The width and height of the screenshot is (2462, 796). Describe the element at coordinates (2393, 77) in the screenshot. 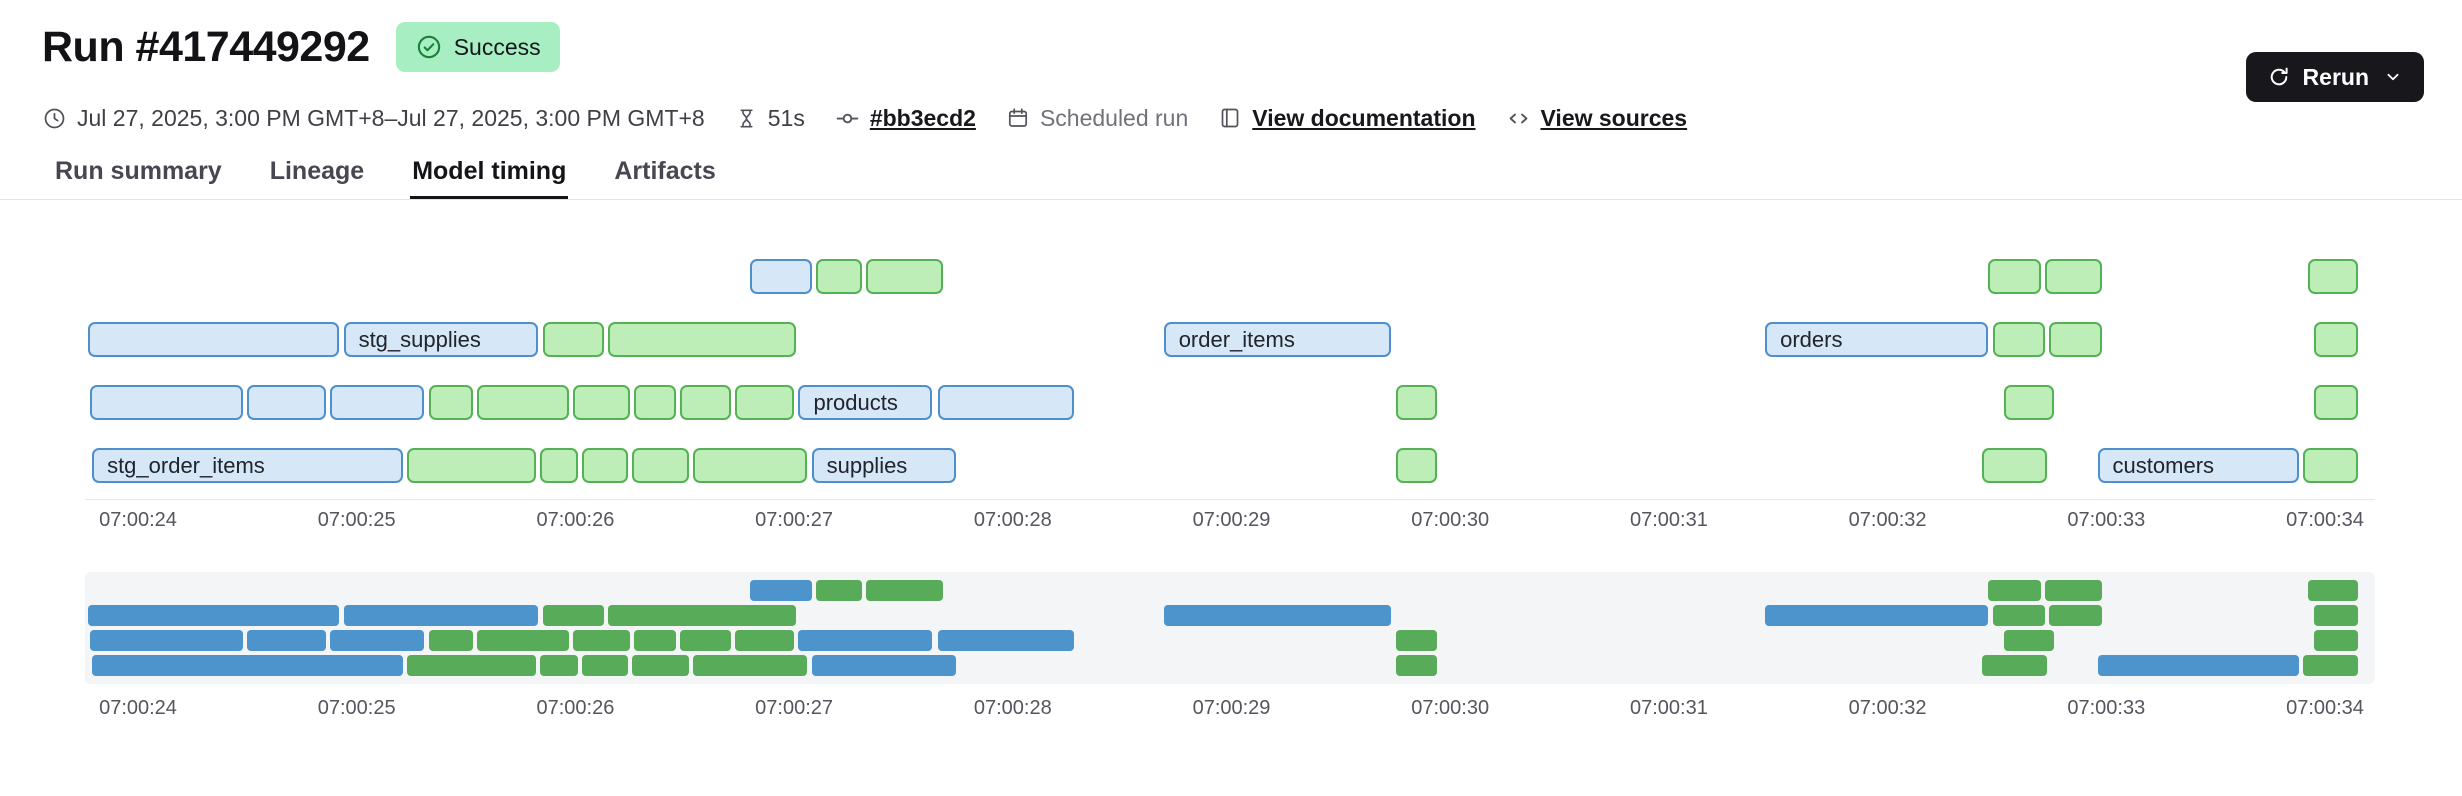

I see `chevron-down-icon` at that location.